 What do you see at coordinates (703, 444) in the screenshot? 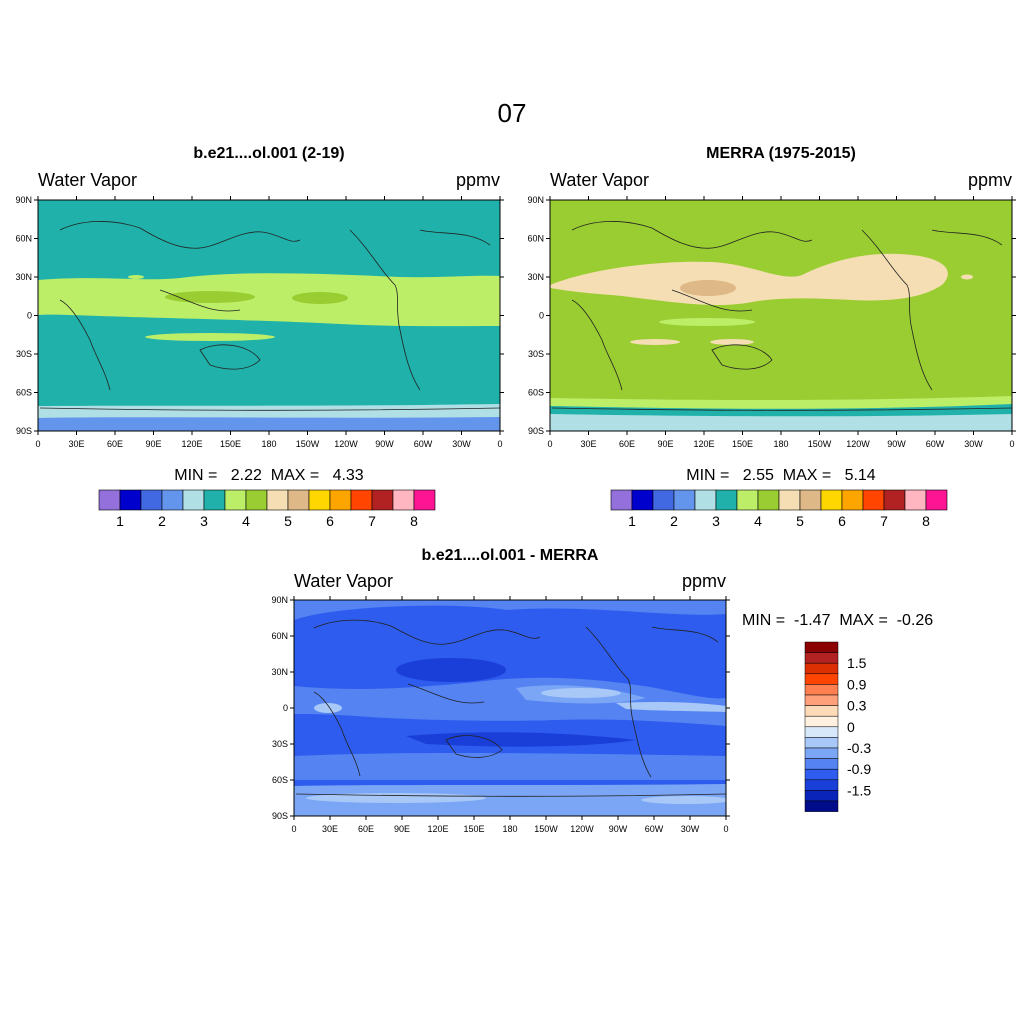
I see `lon-tick-label: 120E` at bounding box center [703, 444].